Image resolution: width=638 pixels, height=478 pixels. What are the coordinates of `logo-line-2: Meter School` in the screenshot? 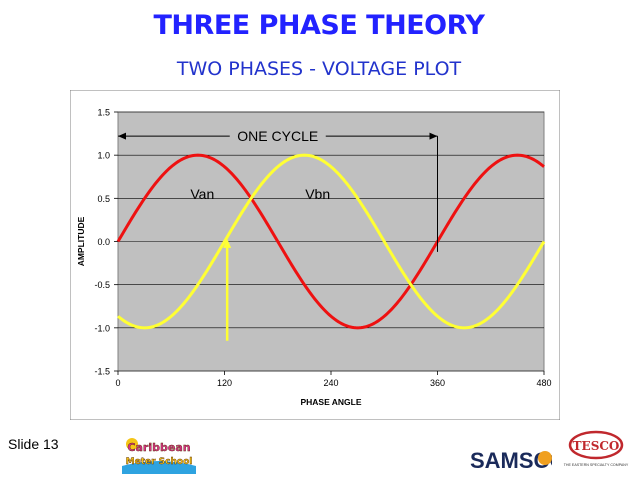 It's located at (159, 462).